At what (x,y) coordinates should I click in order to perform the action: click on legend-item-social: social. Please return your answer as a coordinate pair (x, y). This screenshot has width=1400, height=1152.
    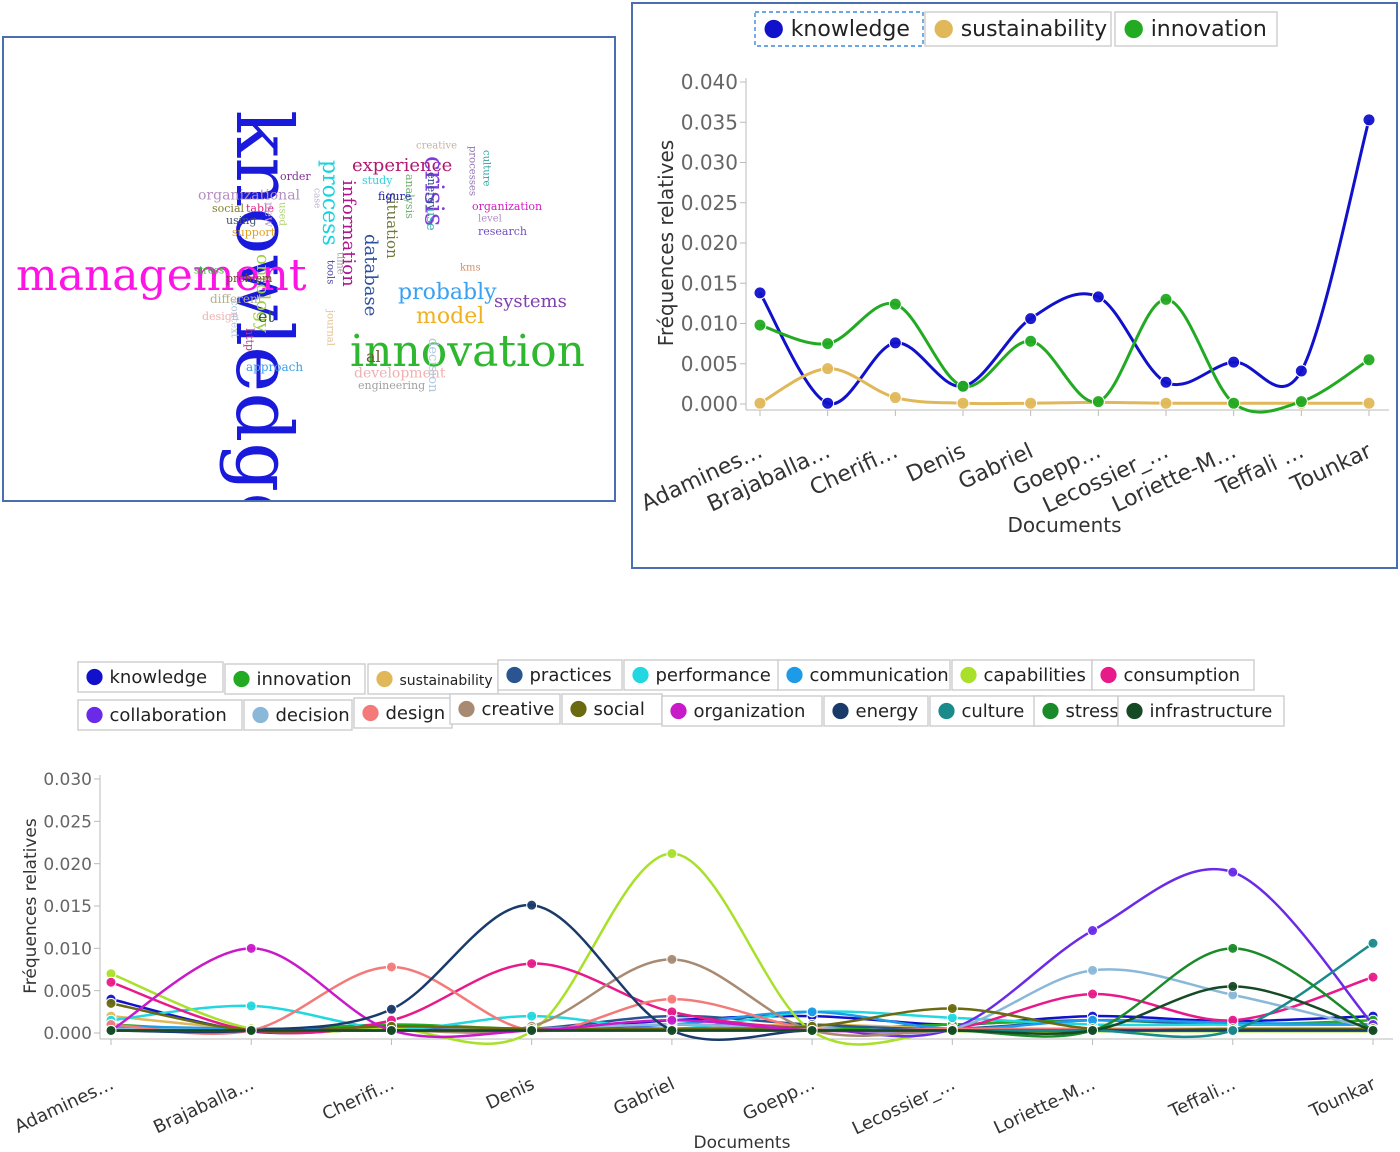
    Looking at the image, I should click on (612, 709).